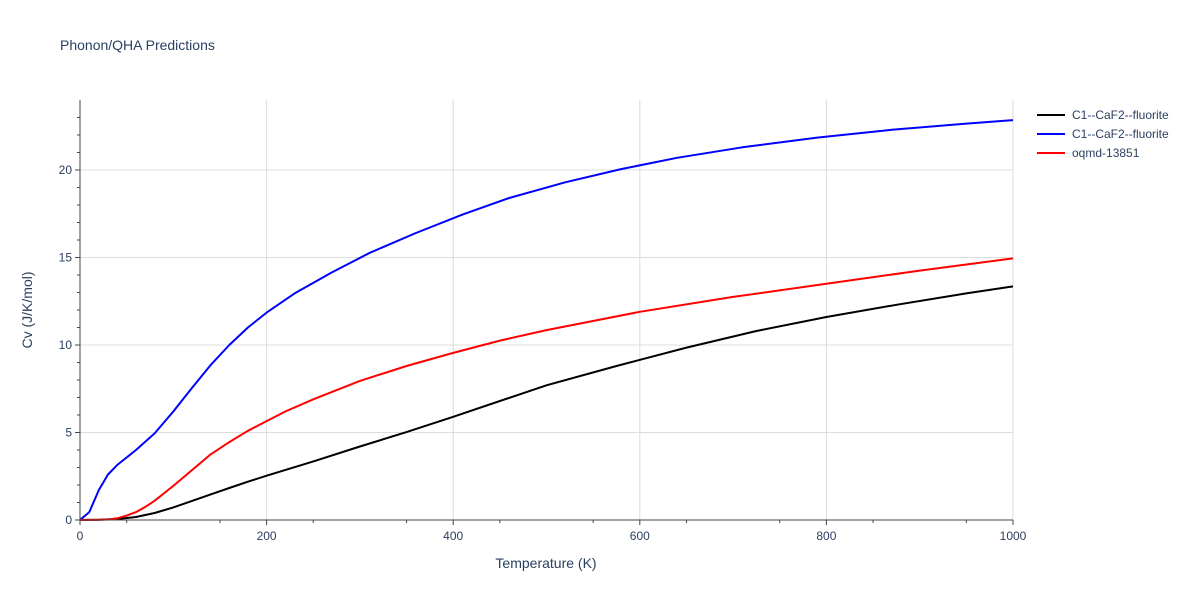 The width and height of the screenshot is (1200, 600). What do you see at coordinates (137, 45) in the screenshot?
I see `chart-title: Phonon/QHA Predictions` at bounding box center [137, 45].